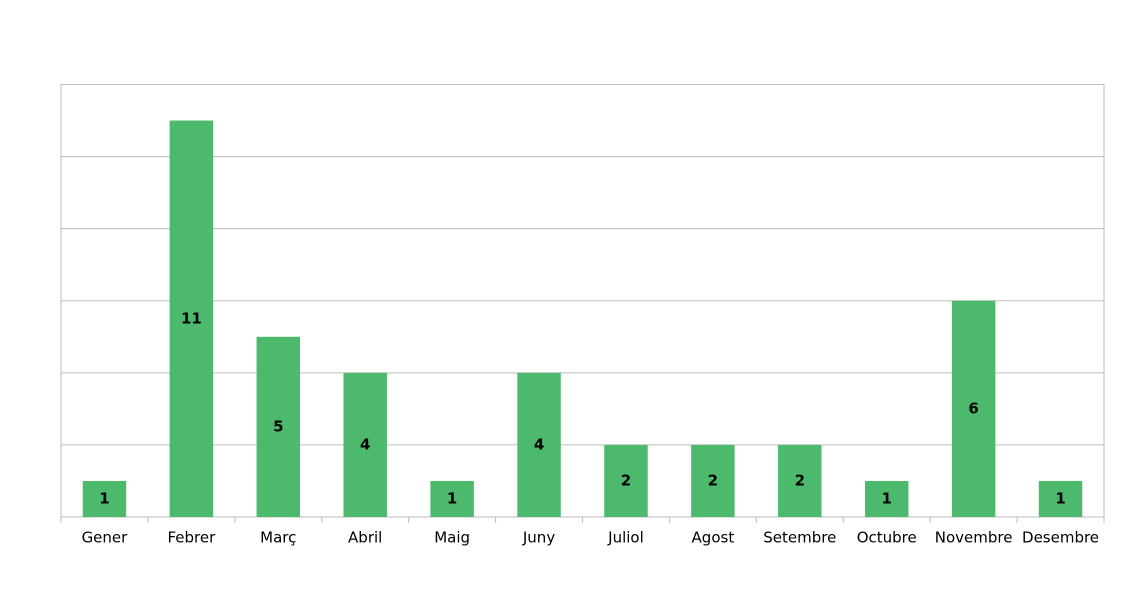 This screenshot has height=592, width=1145. Describe the element at coordinates (191, 538) in the screenshot. I see `x-tick-label: Febrer` at that location.